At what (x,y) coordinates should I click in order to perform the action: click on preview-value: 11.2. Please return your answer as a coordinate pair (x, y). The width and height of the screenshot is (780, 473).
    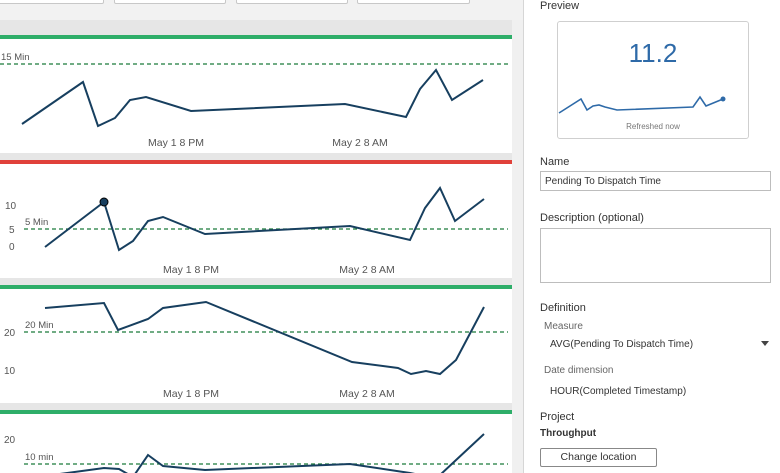
    Looking at the image, I should click on (653, 53).